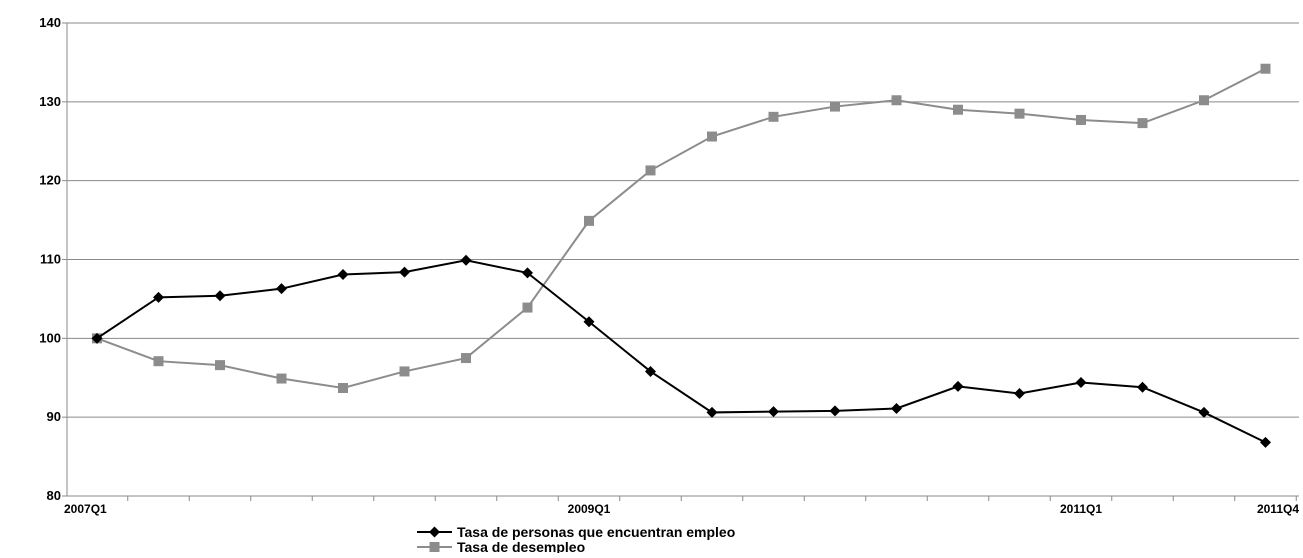  Describe the element at coordinates (54, 416) in the screenshot. I see `y-tick-label-90: 90` at that location.